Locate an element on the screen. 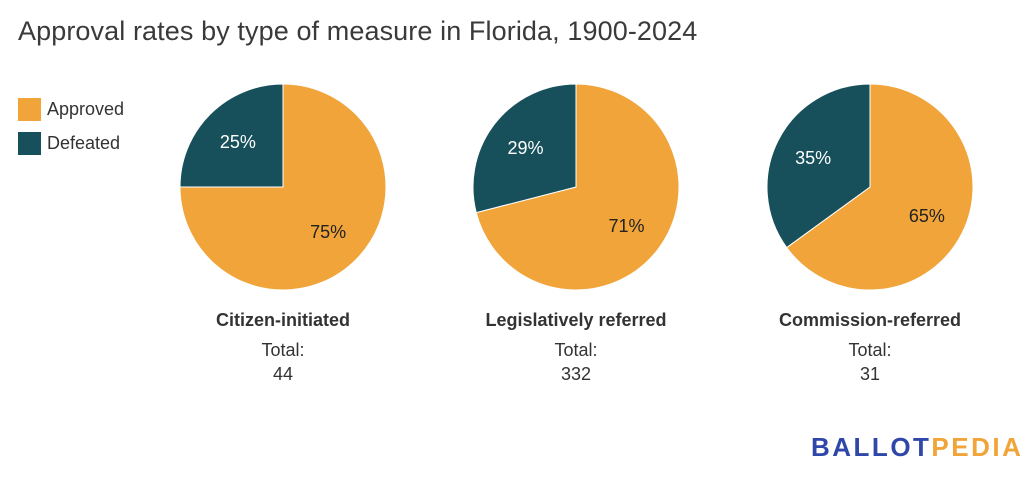 The width and height of the screenshot is (1024, 479). legend-swatch-defeated is located at coordinates (29, 143).